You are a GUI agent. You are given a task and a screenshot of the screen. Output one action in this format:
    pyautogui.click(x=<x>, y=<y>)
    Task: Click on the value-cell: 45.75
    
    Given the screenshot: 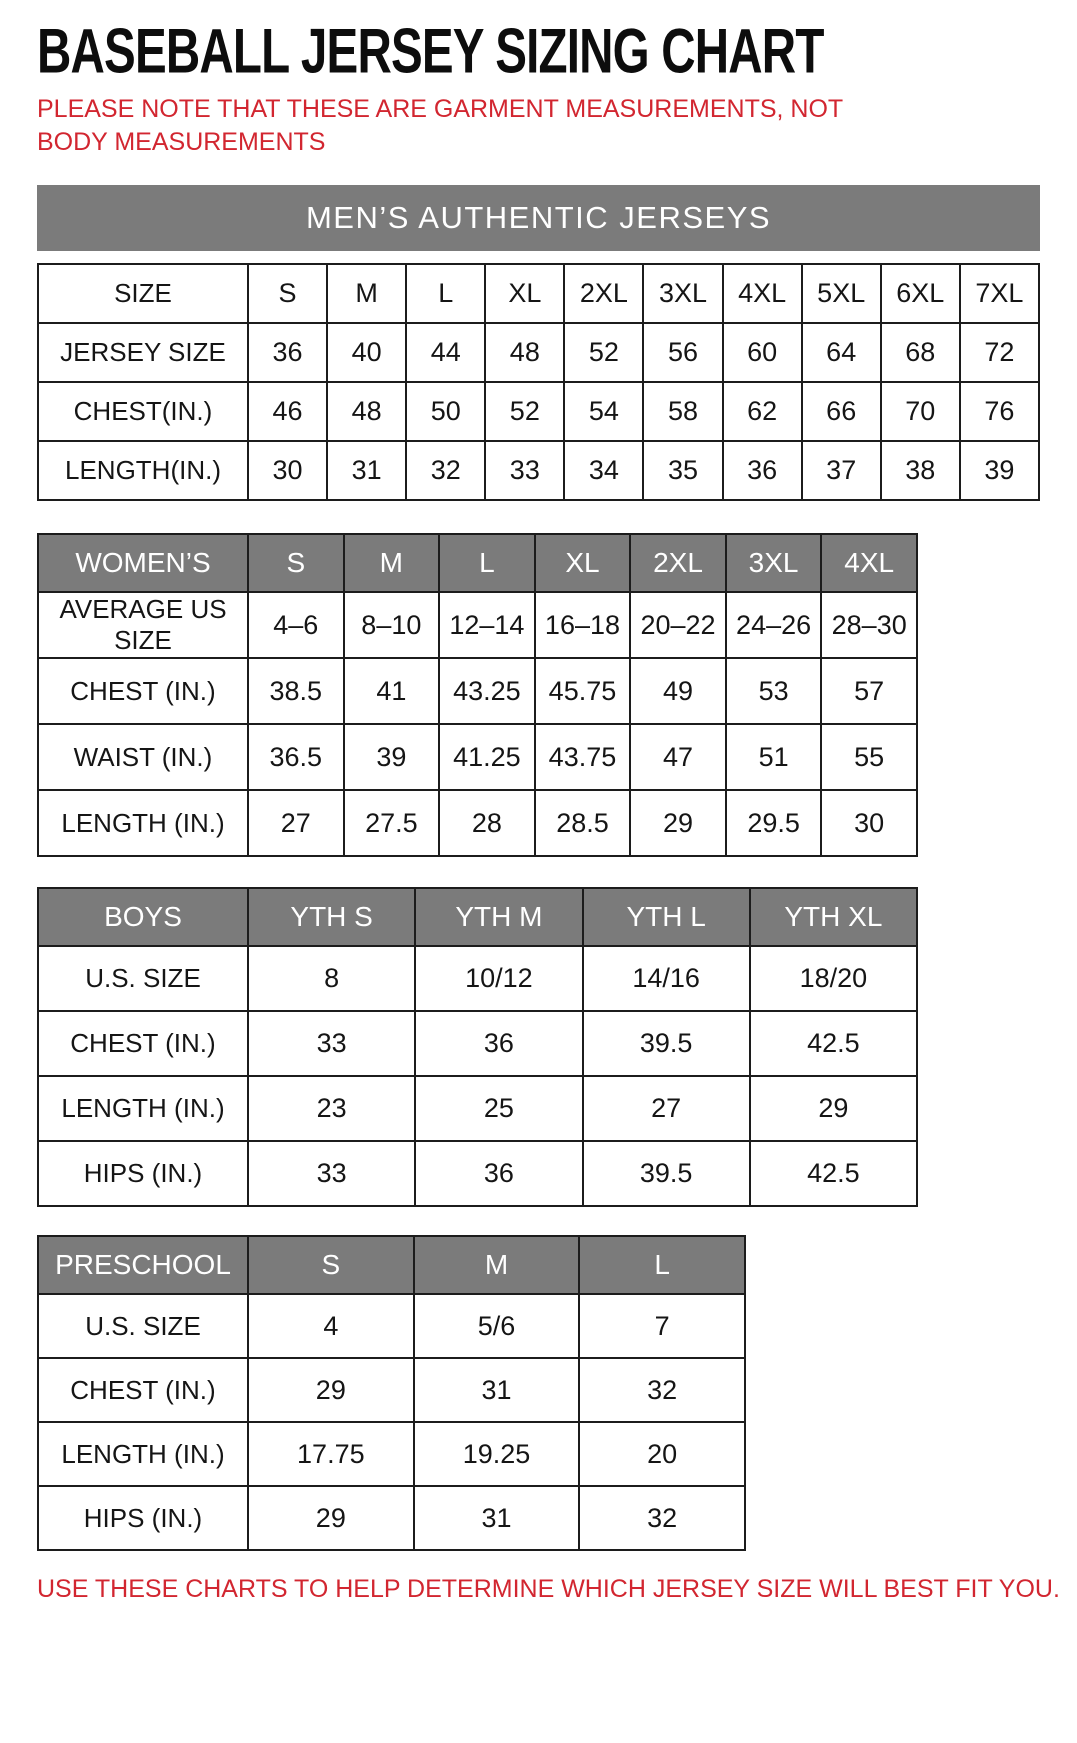 What is the action you would take?
    pyautogui.click(x=582, y=691)
    